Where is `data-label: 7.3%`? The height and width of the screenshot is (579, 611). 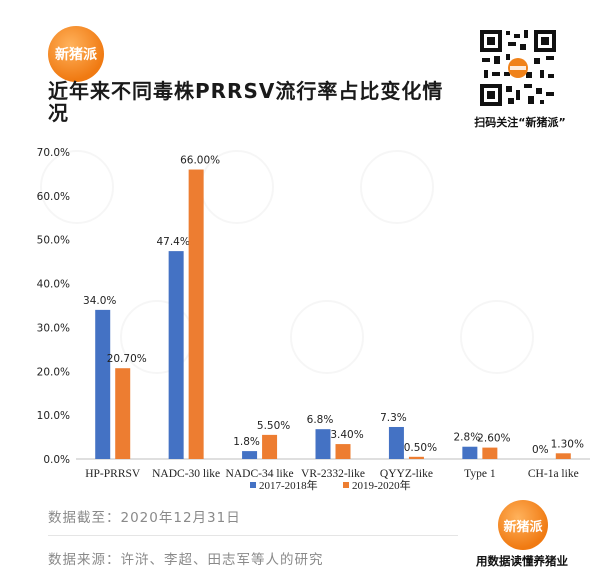 data-label: 7.3% is located at coordinates (393, 418).